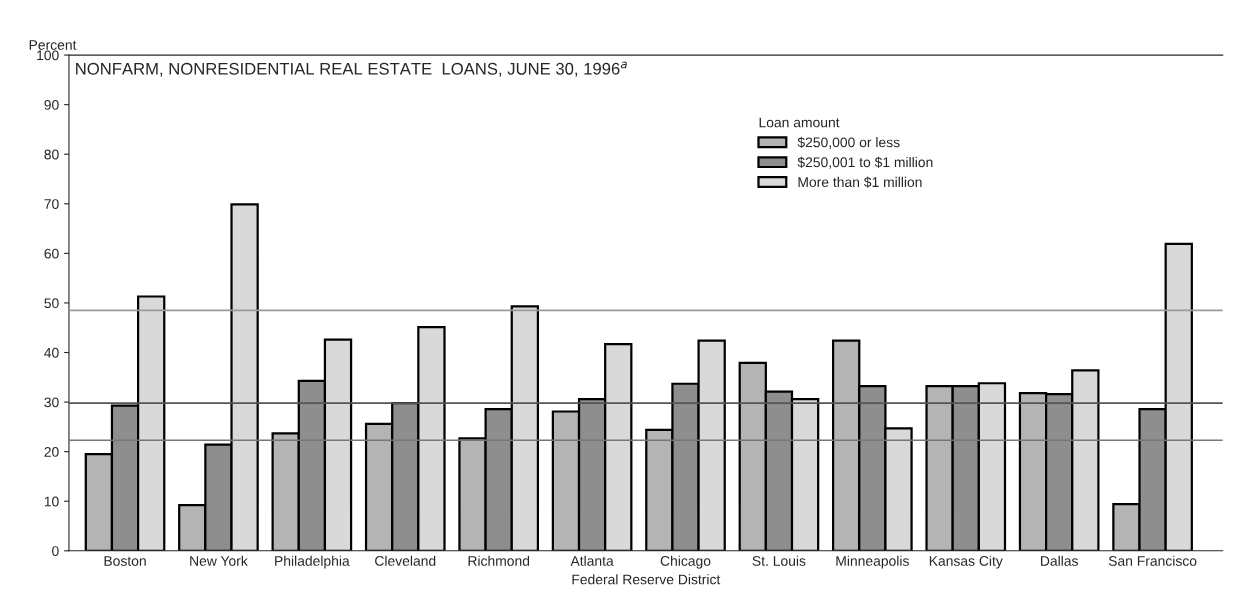 The height and width of the screenshot is (612, 1254). What do you see at coordinates (848, 142) in the screenshot?
I see `legend-label: $250,000 or less` at bounding box center [848, 142].